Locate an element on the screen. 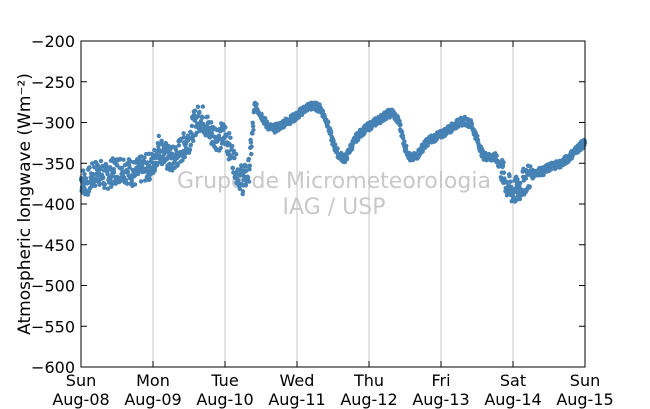  y-tick-label: −450 is located at coordinates (53, 245).